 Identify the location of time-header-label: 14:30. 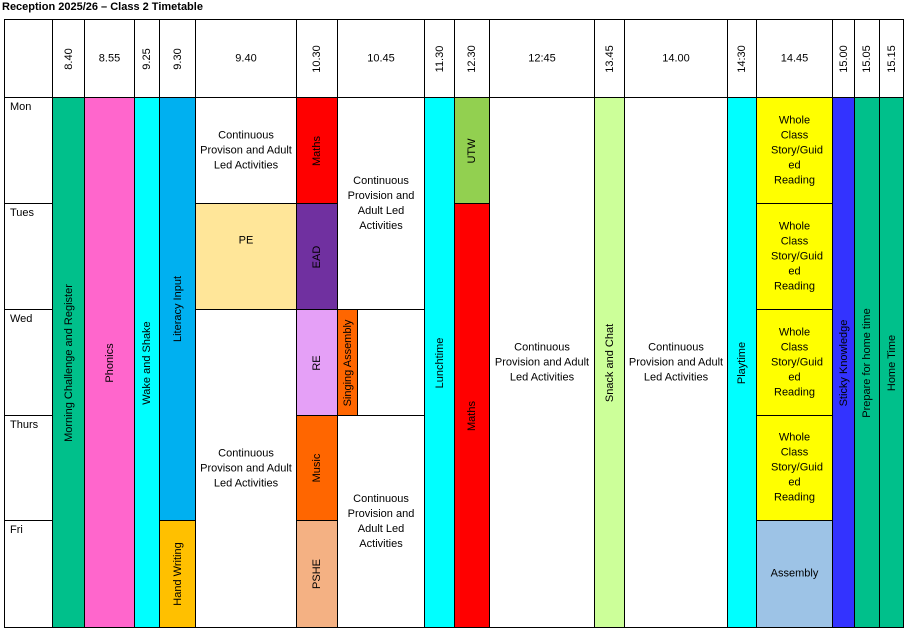
(742, 58).